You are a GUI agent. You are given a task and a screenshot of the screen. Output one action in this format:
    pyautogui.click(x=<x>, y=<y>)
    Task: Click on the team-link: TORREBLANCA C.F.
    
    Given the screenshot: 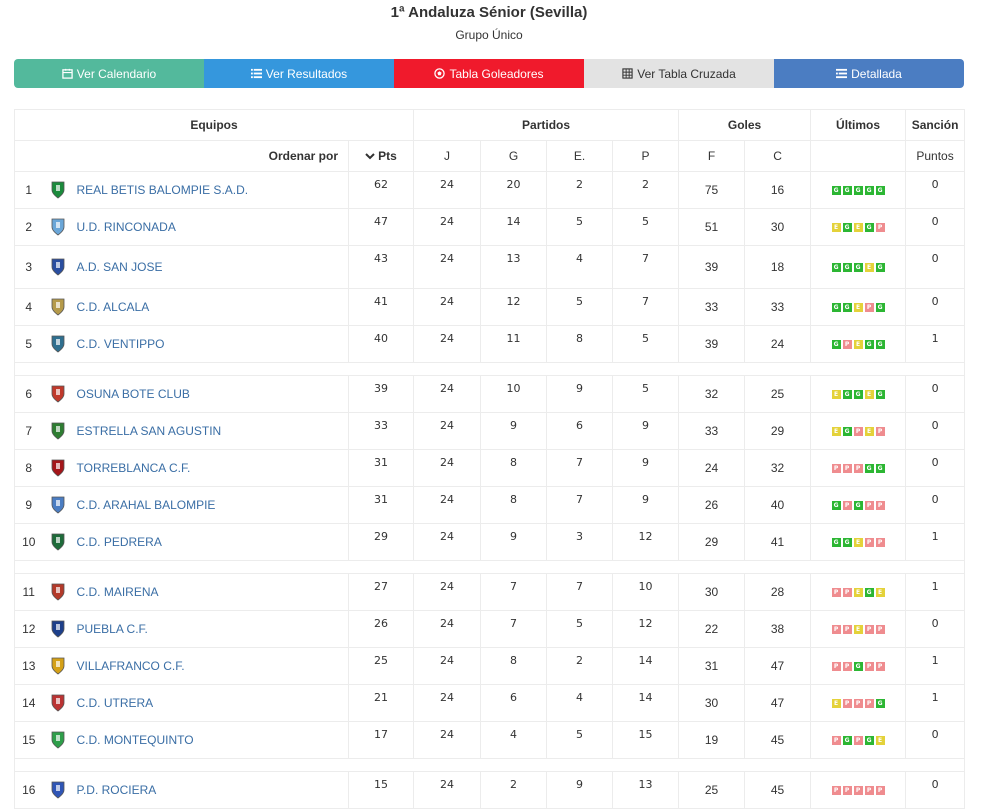 What is the action you would take?
    pyautogui.click(x=133, y=468)
    